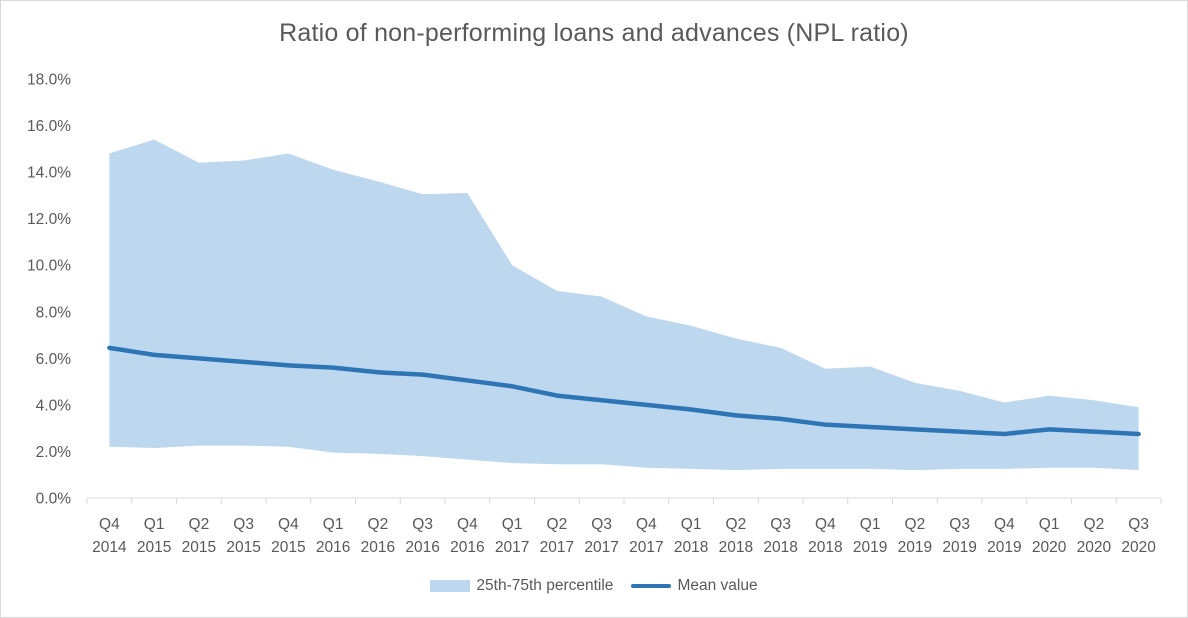  Describe the element at coordinates (1138, 536) in the screenshot. I see `x-tick-label: Q3 2020` at that location.